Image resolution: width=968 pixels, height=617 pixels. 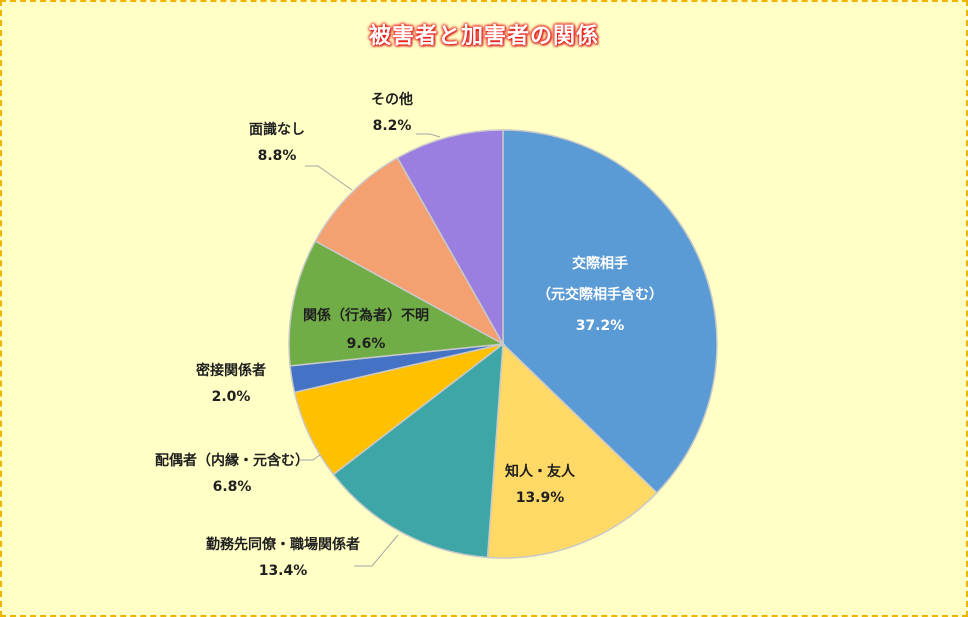 What do you see at coordinates (366, 315) in the screenshot?
I see `slice-category-label-5: 関係（行為者）不明` at bounding box center [366, 315].